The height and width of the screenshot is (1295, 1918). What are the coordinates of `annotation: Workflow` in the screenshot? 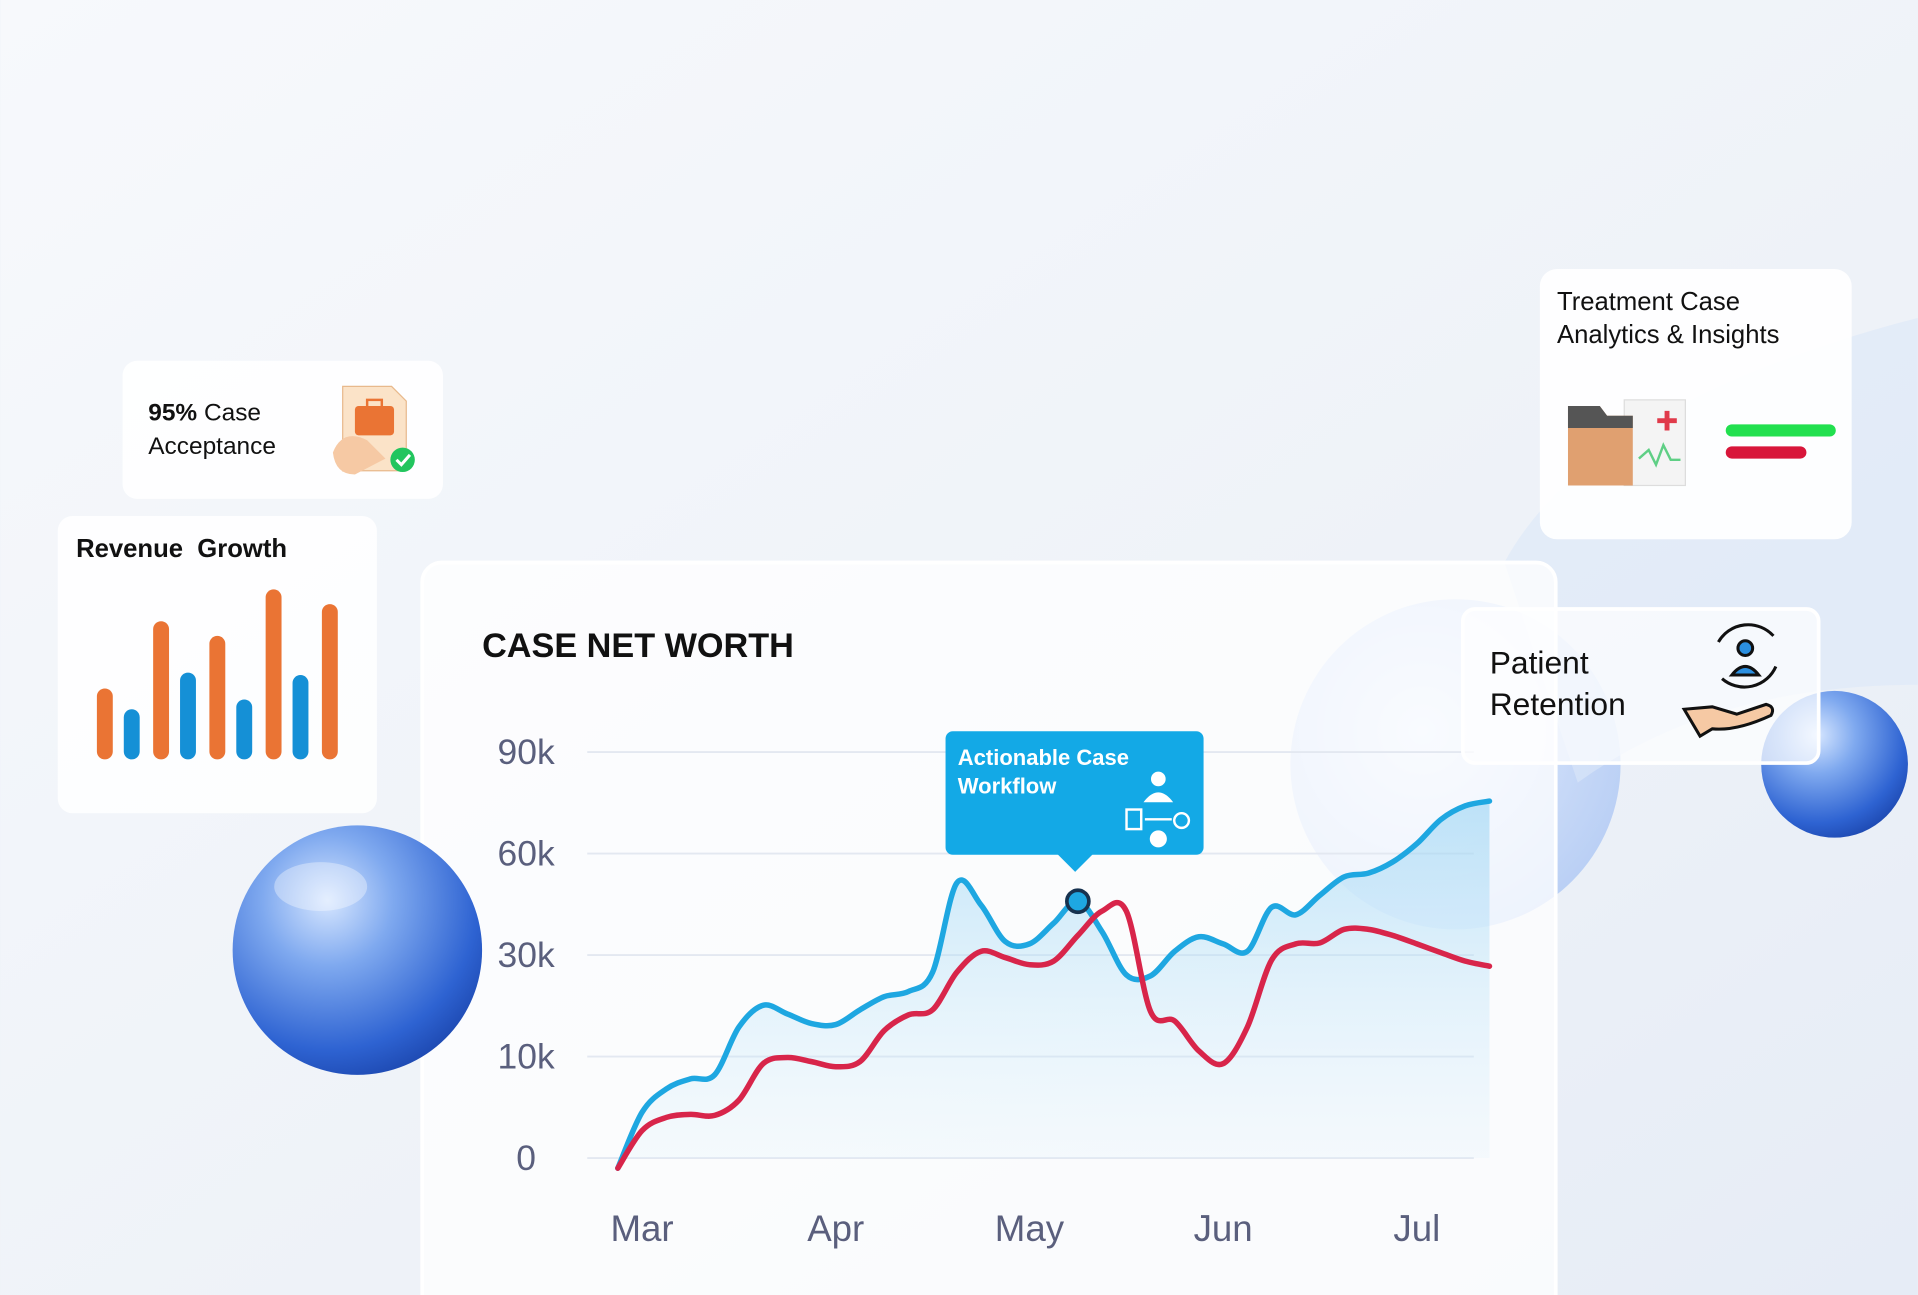 It's located at (1007, 785).